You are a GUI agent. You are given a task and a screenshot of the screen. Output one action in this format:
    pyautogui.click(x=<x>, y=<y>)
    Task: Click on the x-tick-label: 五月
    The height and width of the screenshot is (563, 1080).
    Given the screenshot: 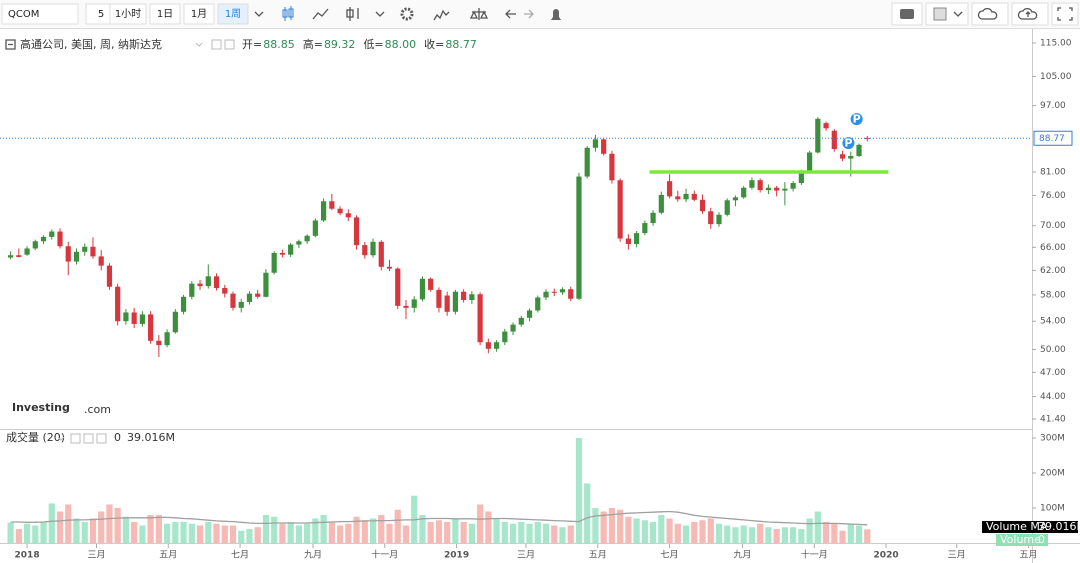 What is the action you would take?
    pyautogui.click(x=598, y=555)
    